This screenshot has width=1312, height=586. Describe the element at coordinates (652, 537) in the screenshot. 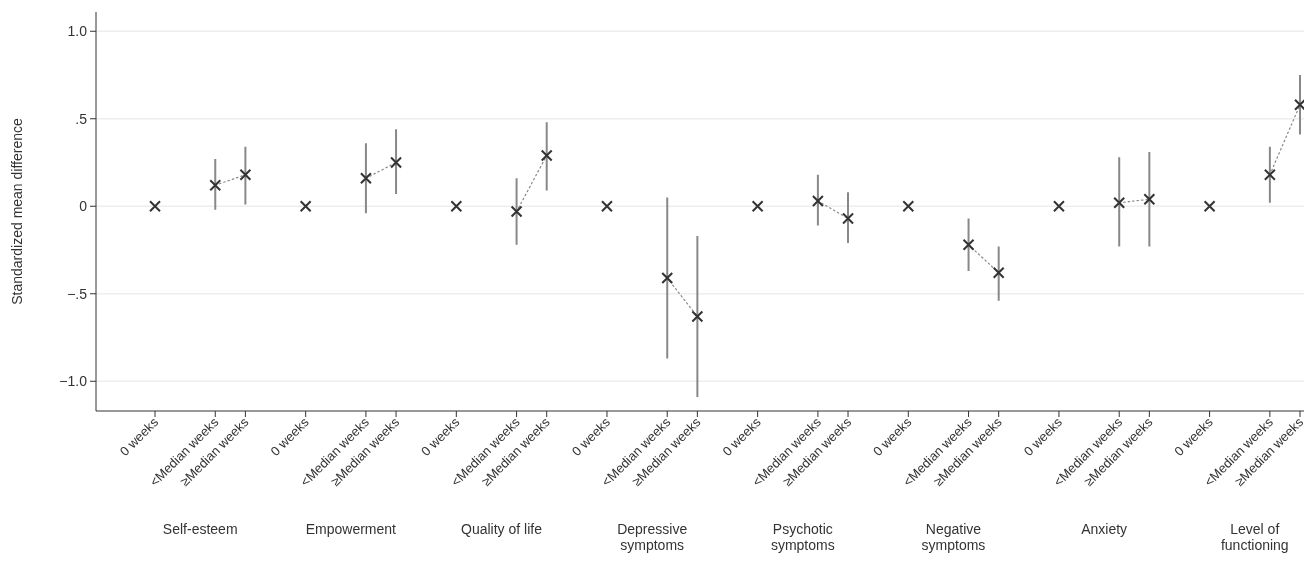

I see `text: Depressive symptoms` at that location.